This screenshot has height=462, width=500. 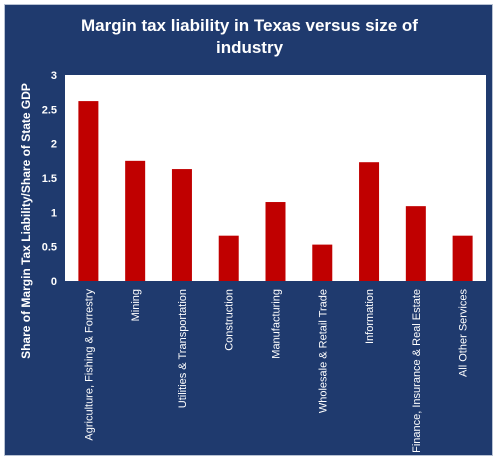 I want to click on y-axis-ticks: 0 0.5 1 1.5 2 2.5 3, so click(x=49, y=179).